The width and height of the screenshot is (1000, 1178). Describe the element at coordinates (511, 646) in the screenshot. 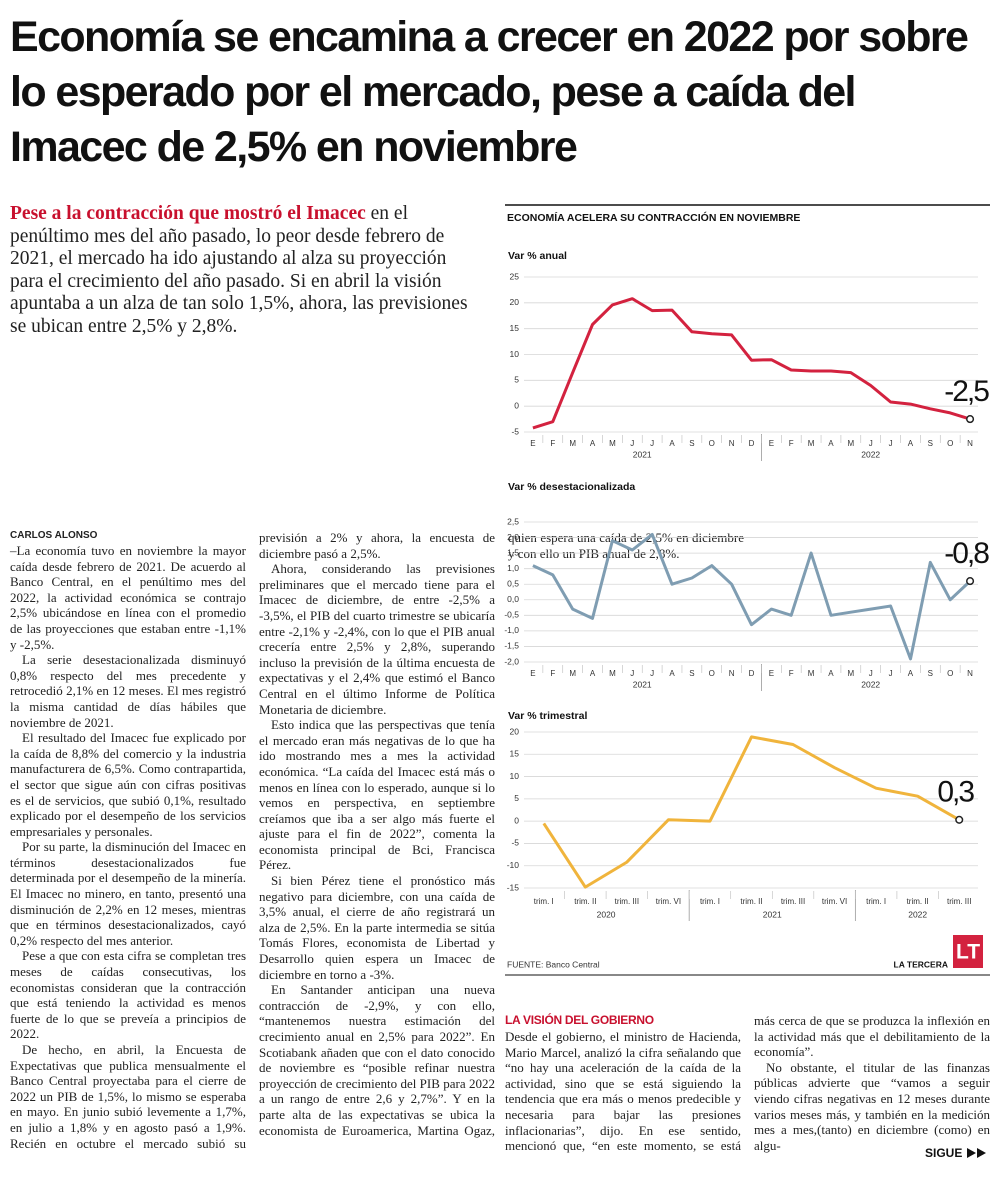

I see `y-tick-label: -1,5` at that location.